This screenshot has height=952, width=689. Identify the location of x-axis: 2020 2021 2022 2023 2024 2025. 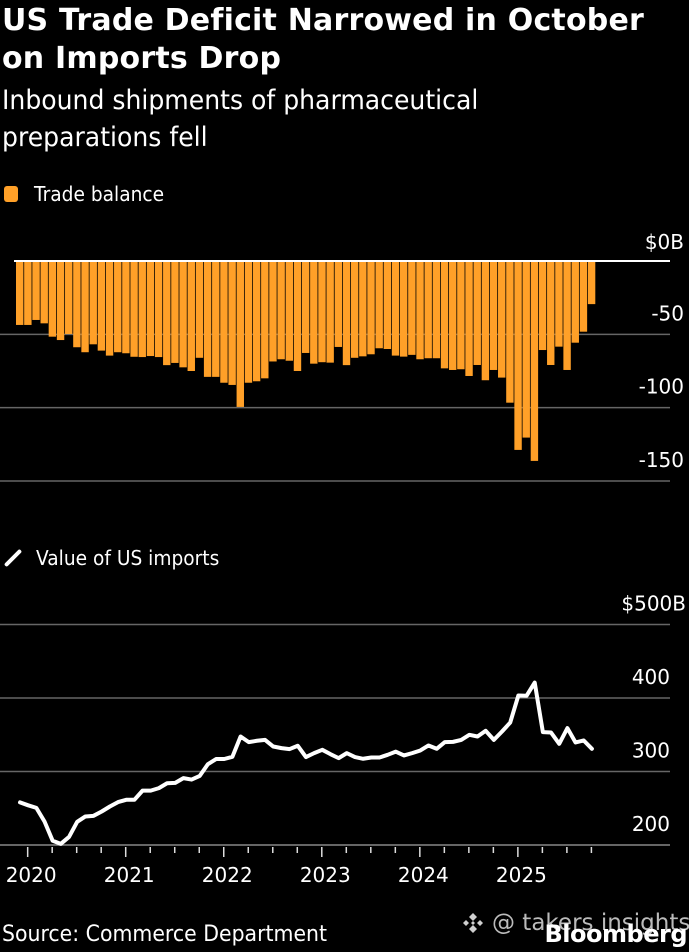
(299, 867).